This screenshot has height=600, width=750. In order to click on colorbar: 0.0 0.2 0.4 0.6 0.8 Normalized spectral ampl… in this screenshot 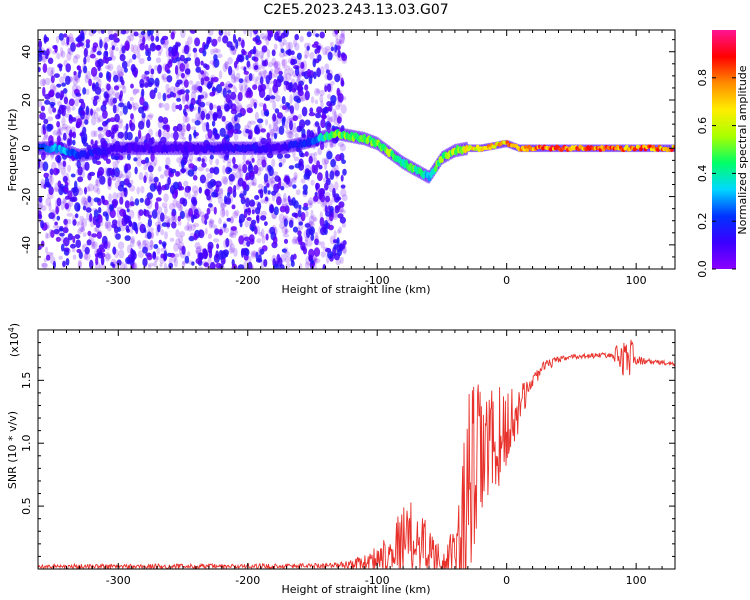, I will do `click(722, 154)`.